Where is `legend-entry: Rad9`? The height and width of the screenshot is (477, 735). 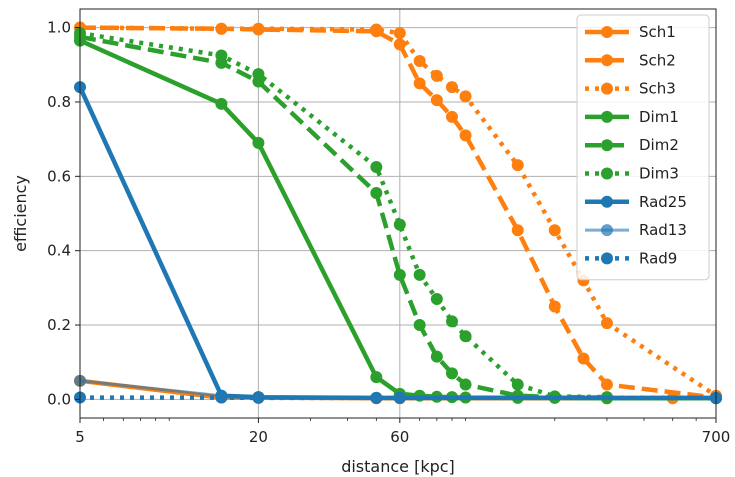 legend-entry: Rad9 is located at coordinates (631, 258).